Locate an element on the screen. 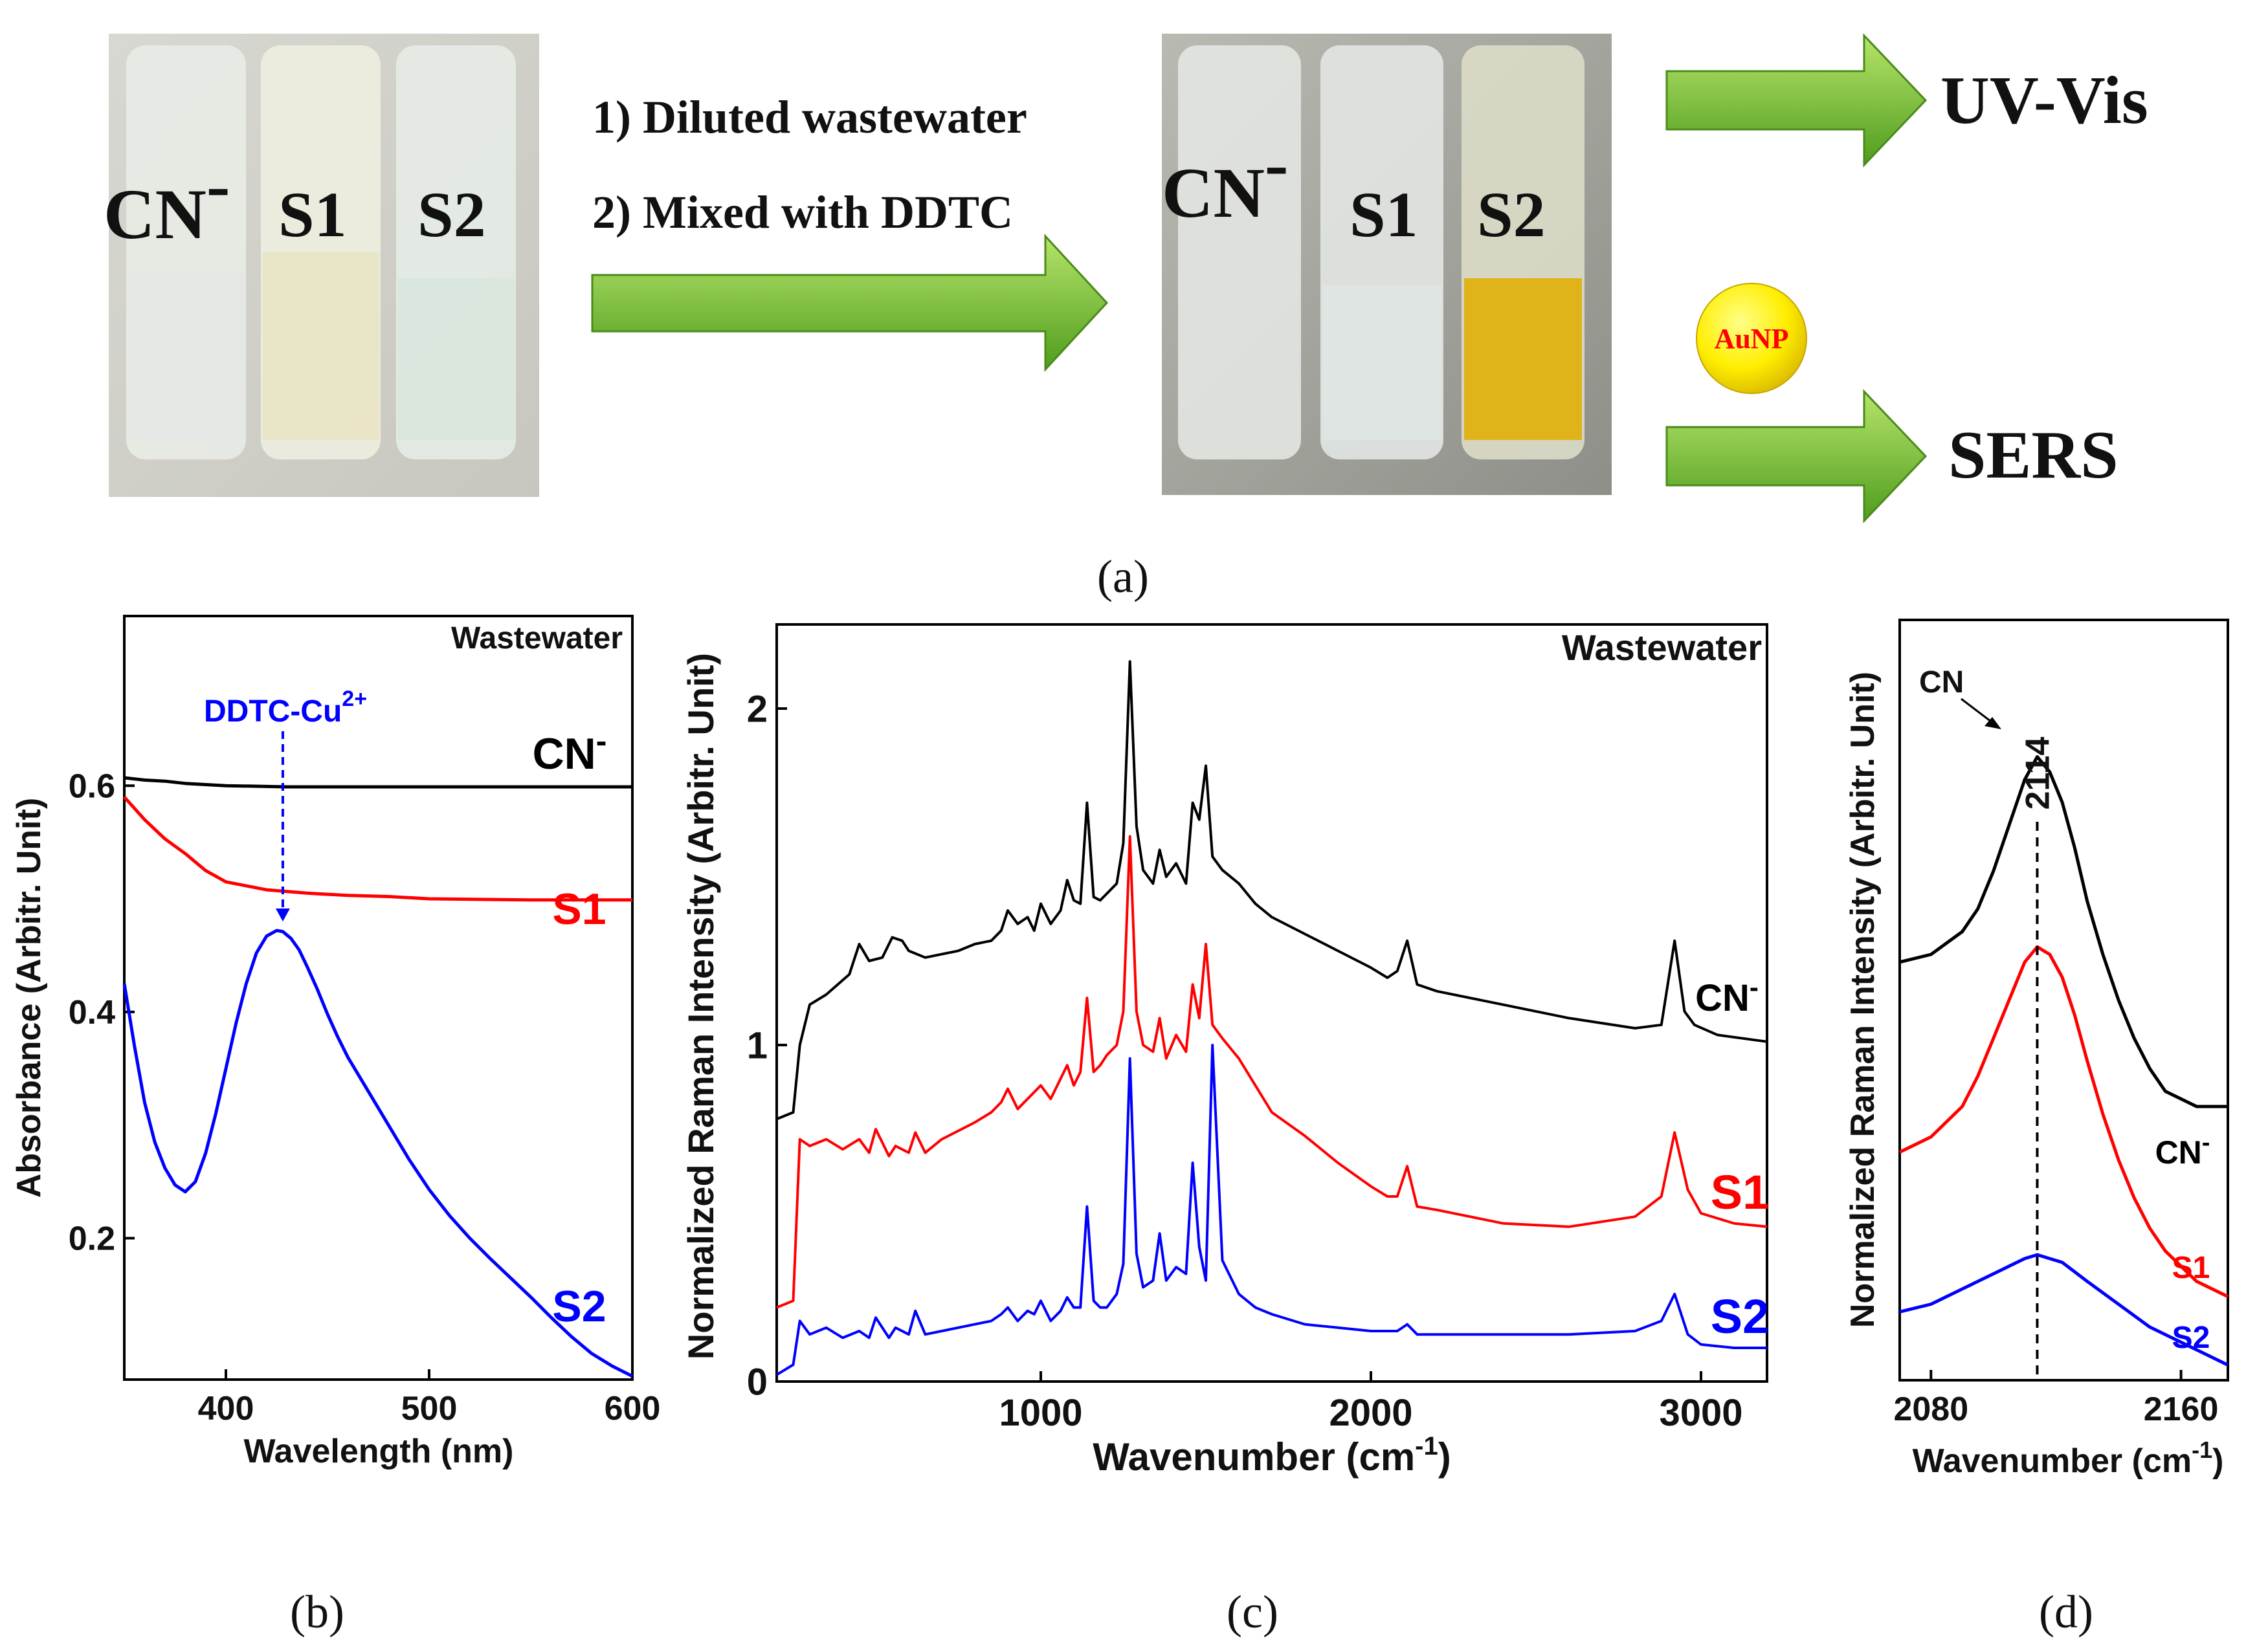  chart-b-legend-cn: CN- is located at coordinates (570, 750).